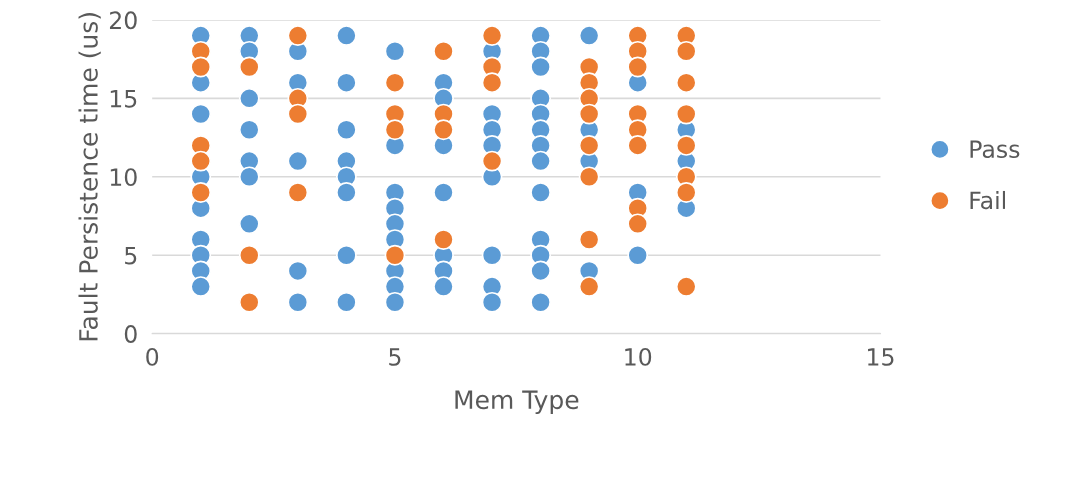 Image resolution: width=1087 pixels, height=498 pixels. What do you see at coordinates (152, 356) in the screenshot?
I see `x-tick-label: 0` at bounding box center [152, 356].